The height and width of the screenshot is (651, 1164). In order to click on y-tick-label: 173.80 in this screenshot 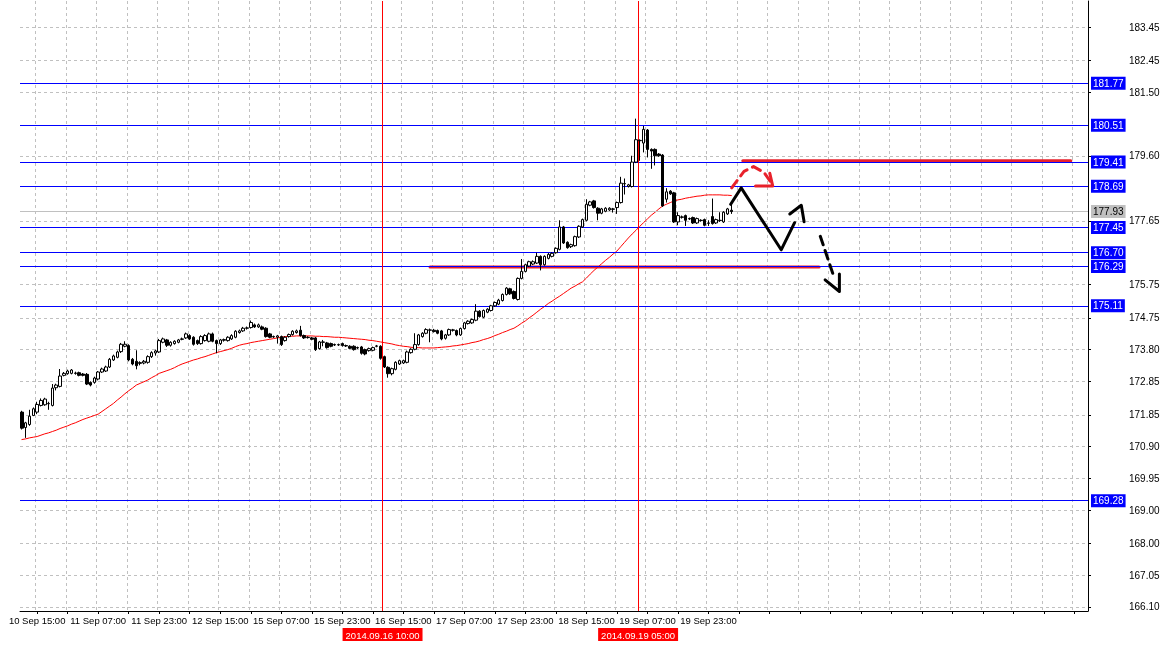, I will do `click(1145, 350)`.